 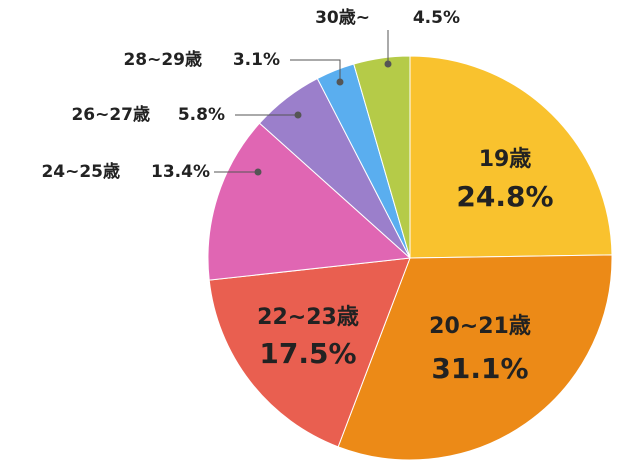 I want to click on slice-value-label: 17.5%, so click(x=307, y=353).